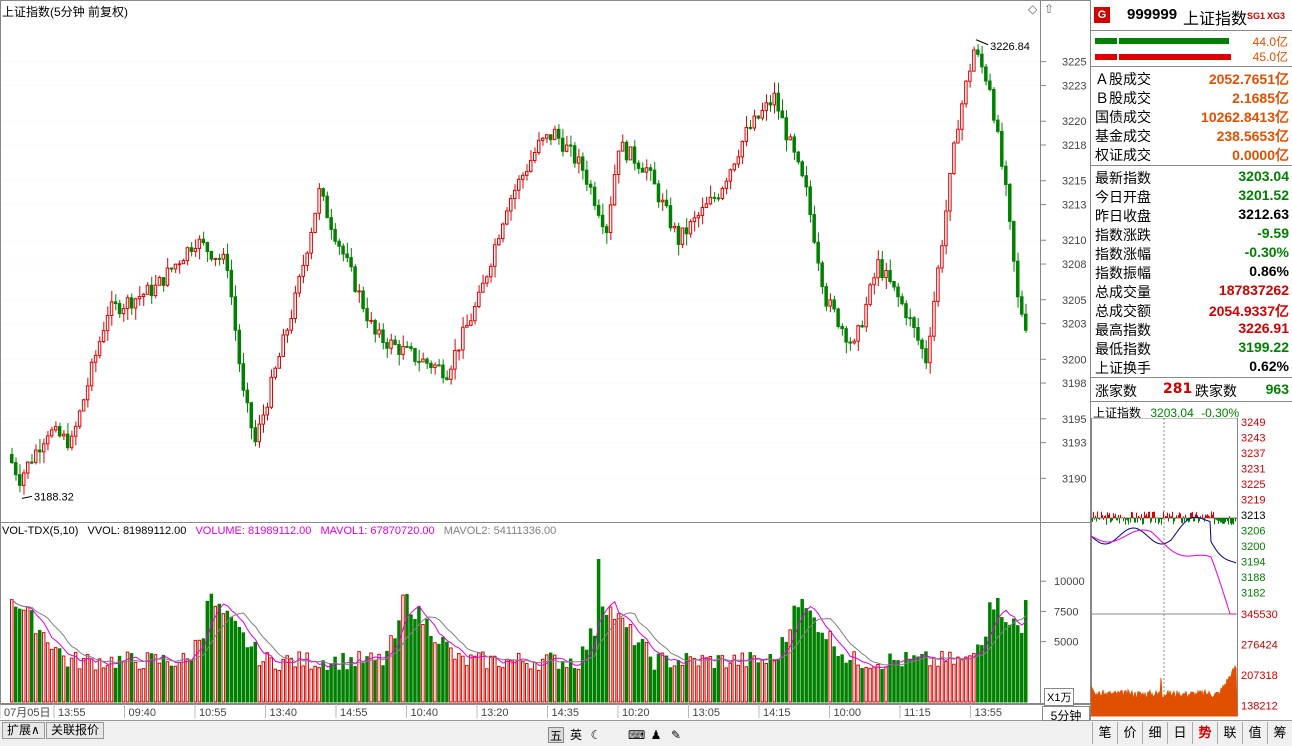 This screenshot has width=1292, height=746. I want to click on period-label: 5分钟, so click(1066, 714).